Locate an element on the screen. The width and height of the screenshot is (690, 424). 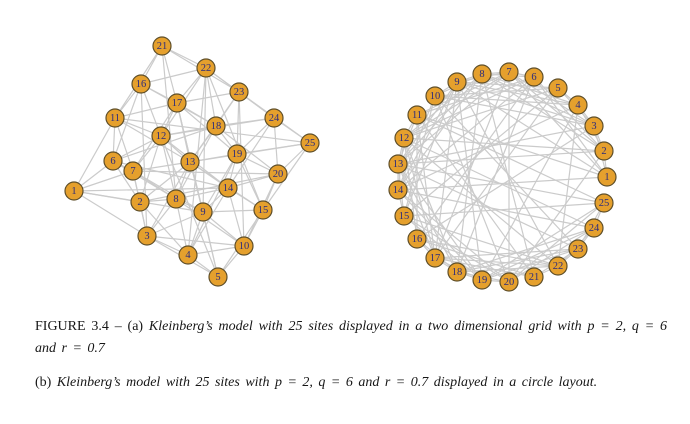
graph-node-label: 10 is located at coordinates (244, 246).